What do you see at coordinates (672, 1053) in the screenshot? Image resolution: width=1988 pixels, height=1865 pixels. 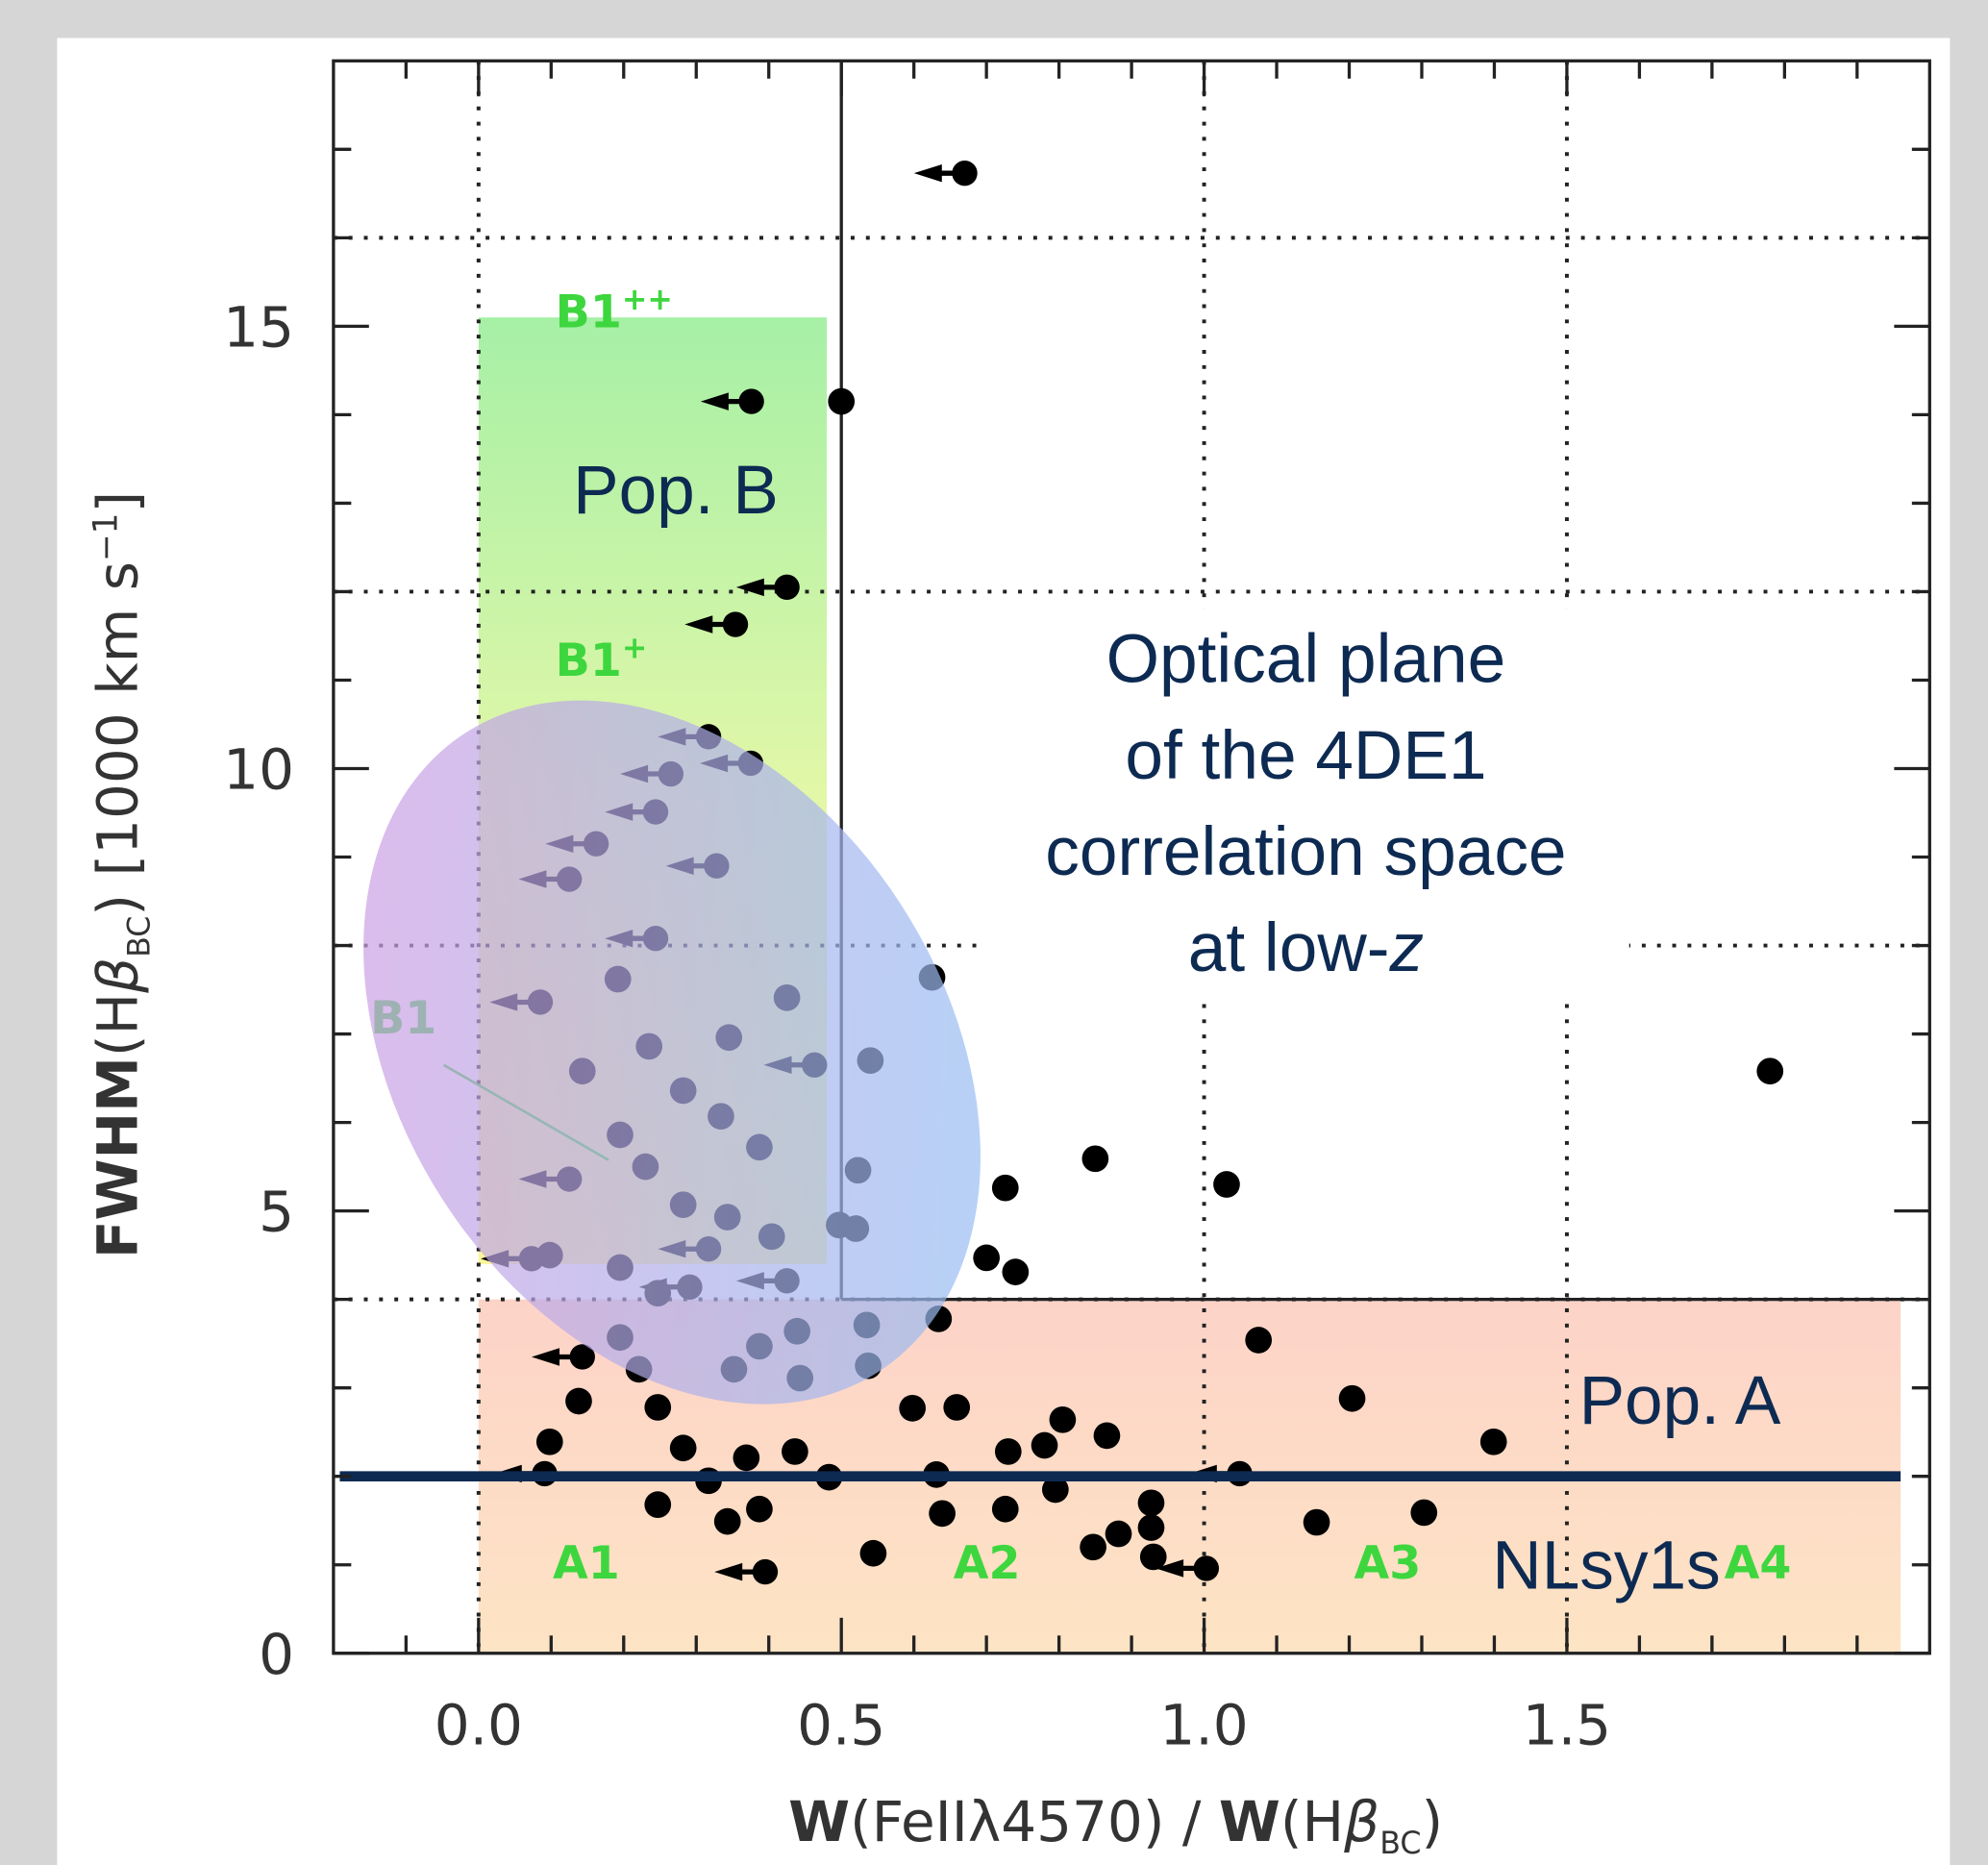 I see `overlap-ellipse` at bounding box center [672, 1053].